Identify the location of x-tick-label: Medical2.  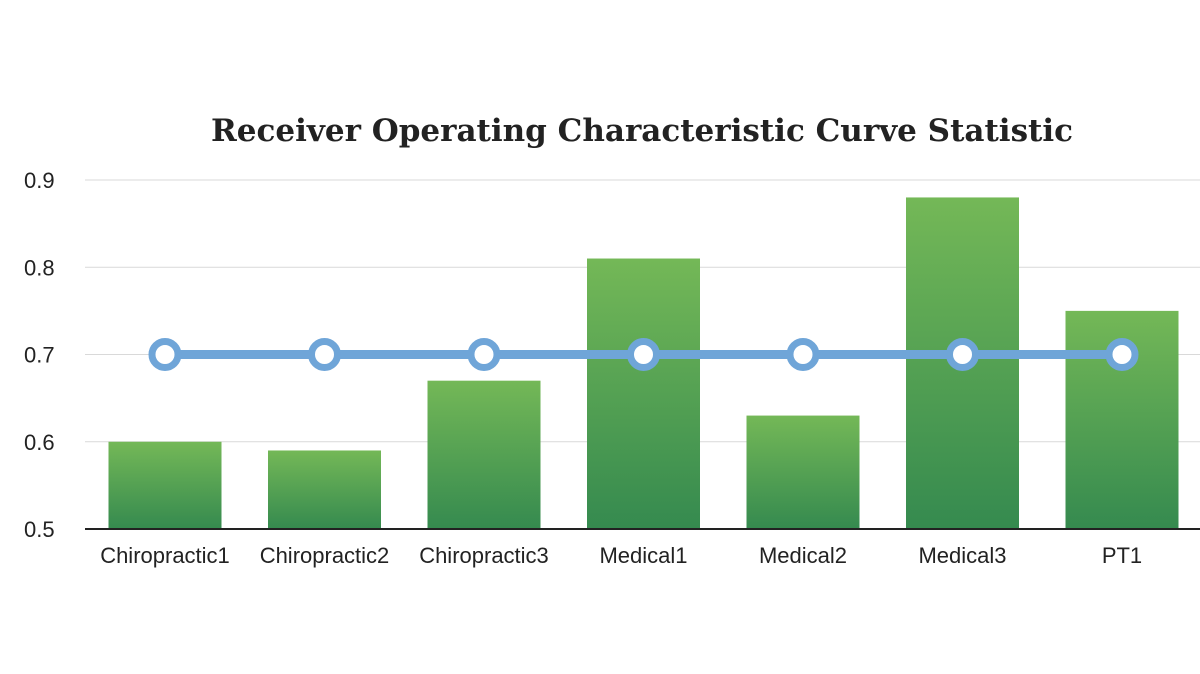
(803, 555).